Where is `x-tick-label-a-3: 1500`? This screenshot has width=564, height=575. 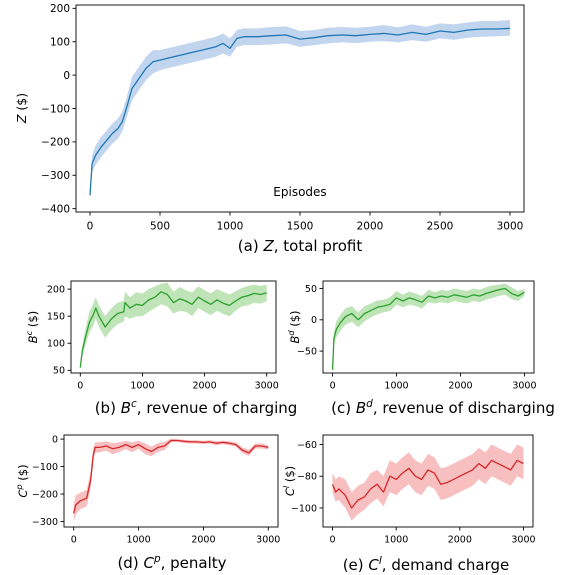
x-tick-label-a-3: 1500 is located at coordinates (300, 227).